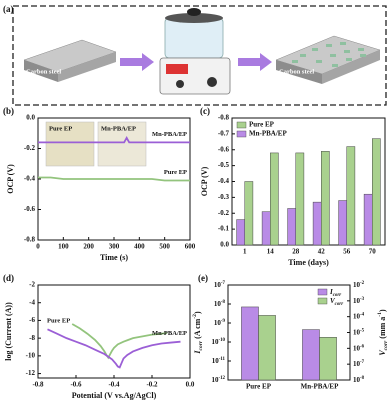 This screenshot has width=392, height=403. What do you see at coordinates (197, 312) in the screenshot?
I see `text-part: )` at bounding box center [197, 312].